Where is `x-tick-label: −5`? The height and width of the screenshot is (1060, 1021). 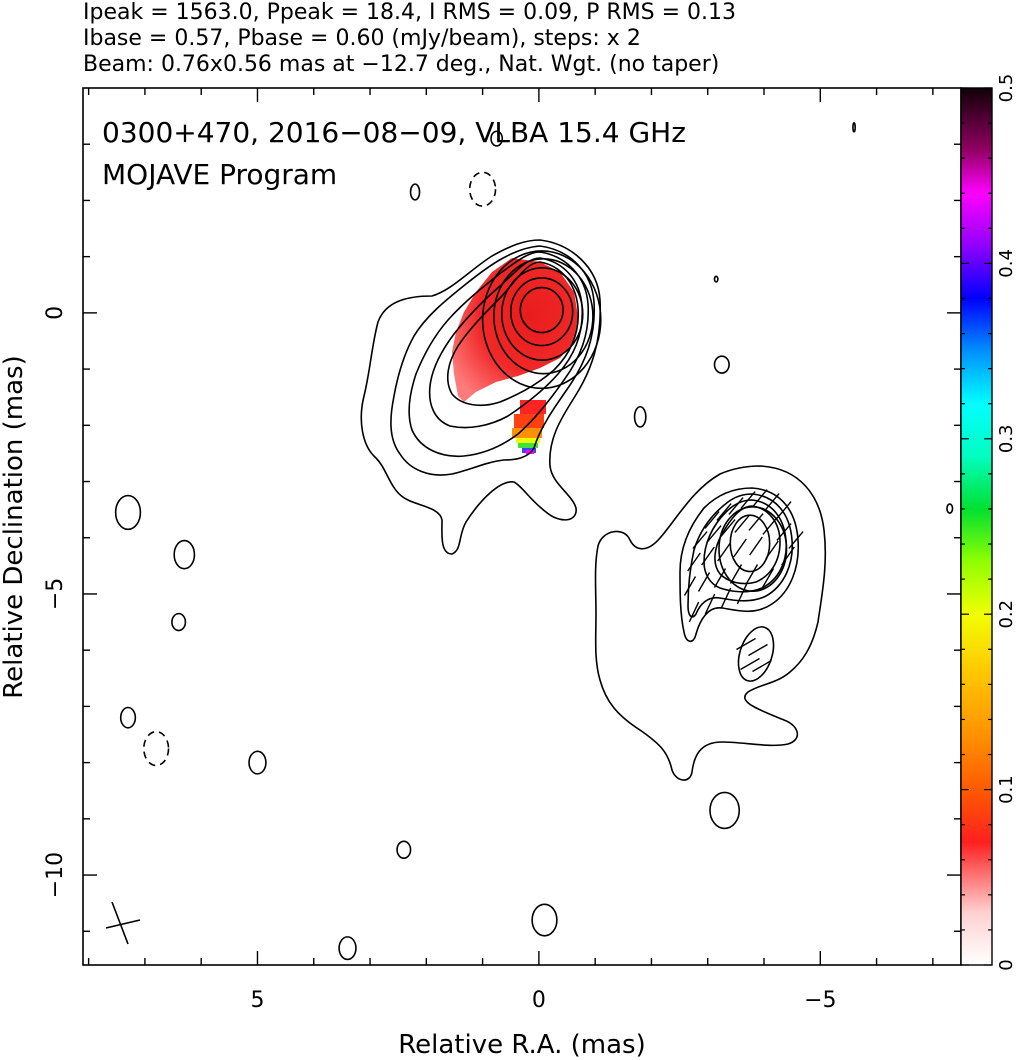 x-tick-label: −5 is located at coordinates (820, 1000).